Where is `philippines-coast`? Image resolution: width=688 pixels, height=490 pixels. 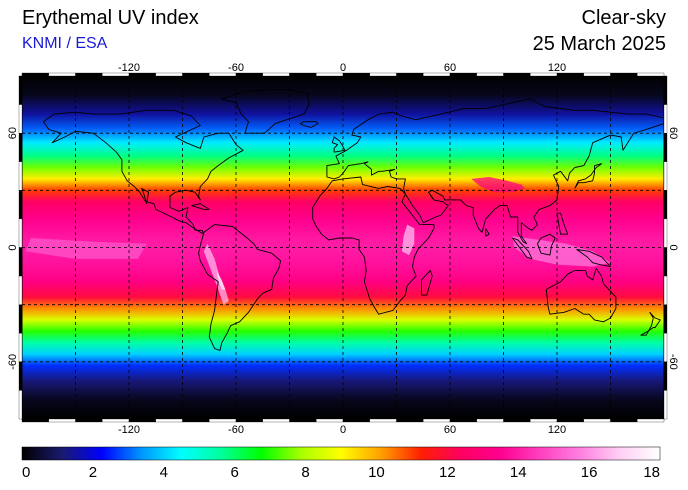
philippines-coast is located at coordinates (562, 223).